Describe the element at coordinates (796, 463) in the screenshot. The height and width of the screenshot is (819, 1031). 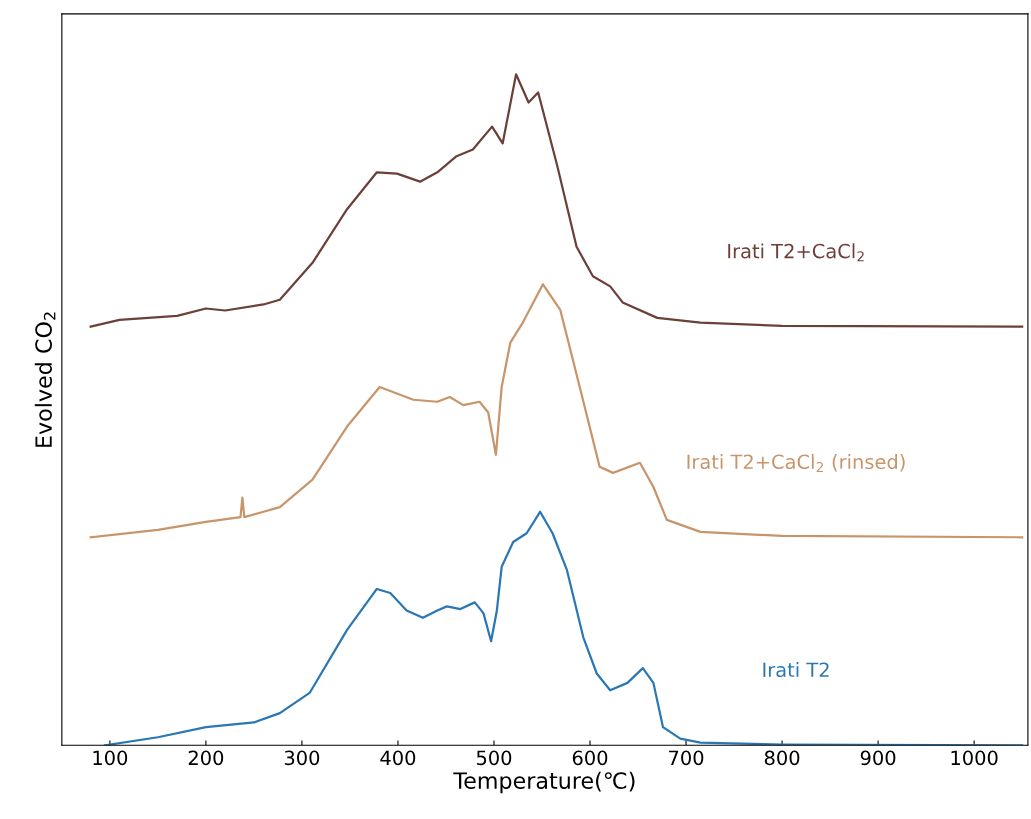
I see `series-label: Irati T2+CaCl$_{2}$ (rinsed)` at that location.